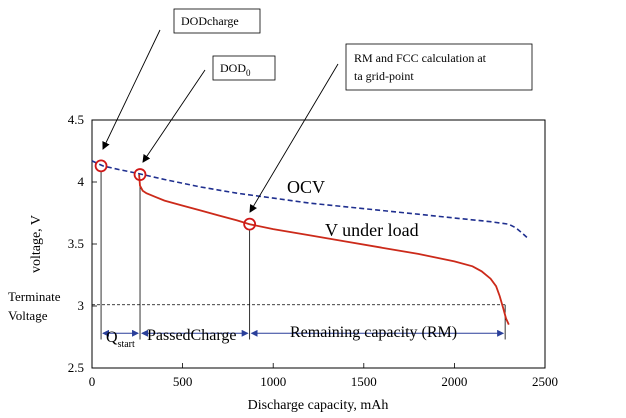  I want to click on marker-dodcharge, so click(101, 166).